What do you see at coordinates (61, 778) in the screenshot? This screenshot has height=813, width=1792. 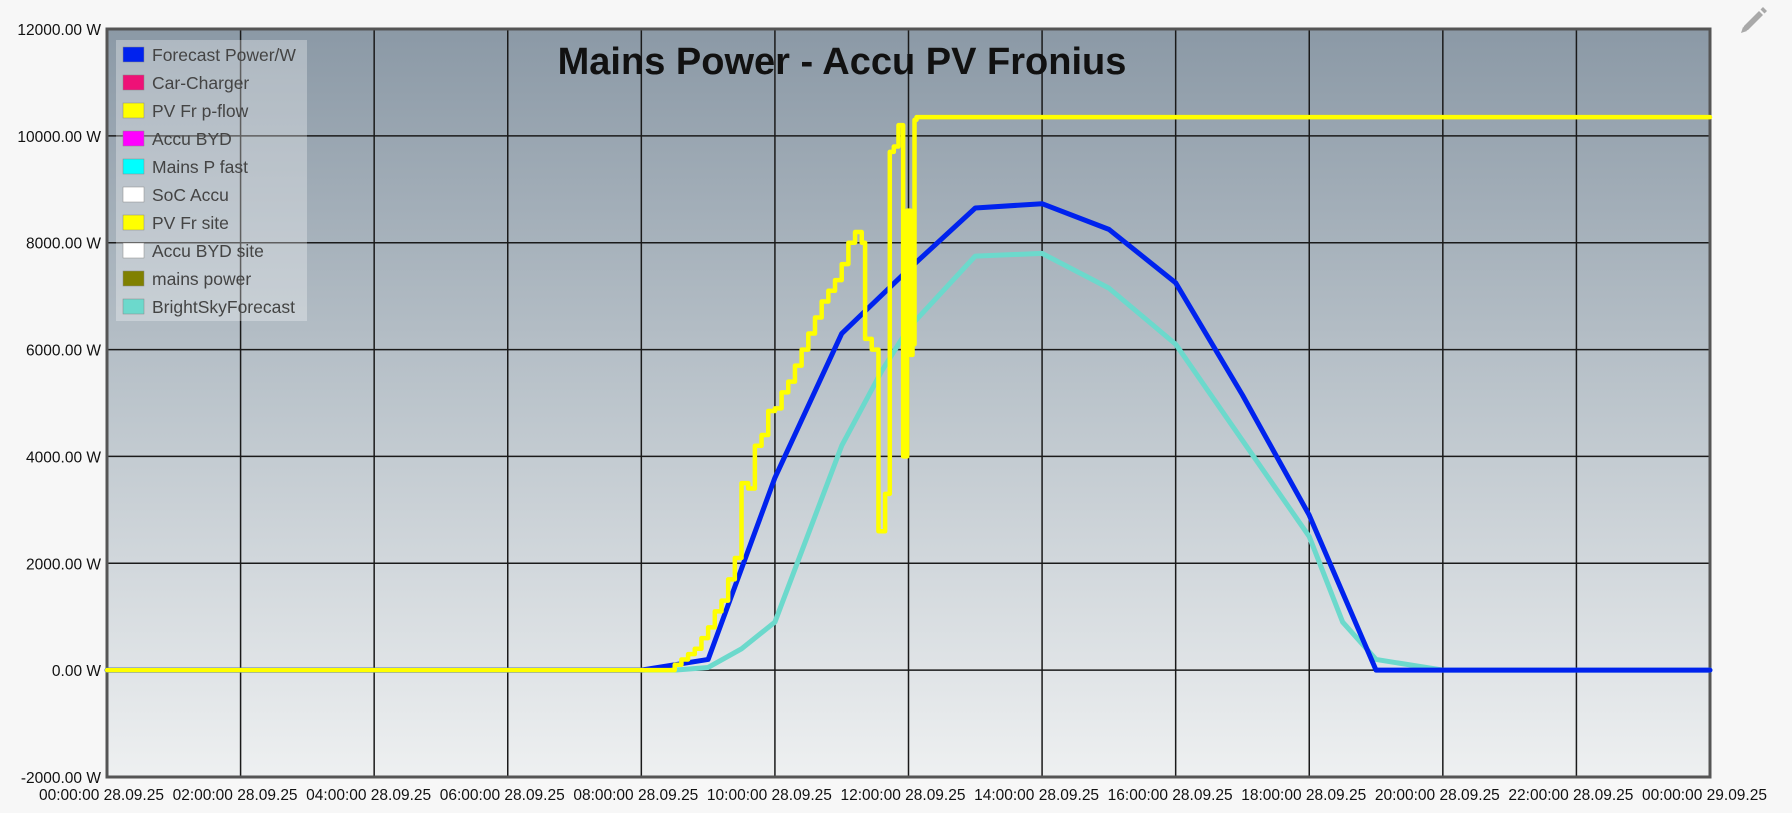 I see `y-tick-label: -2000.00 W` at bounding box center [61, 778].